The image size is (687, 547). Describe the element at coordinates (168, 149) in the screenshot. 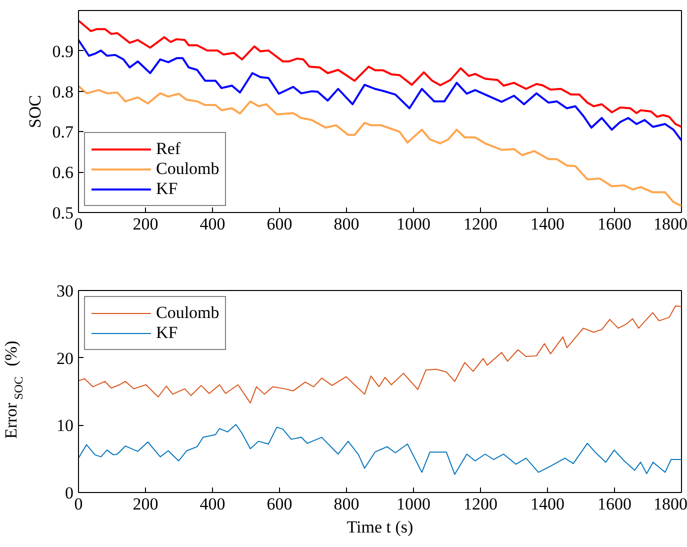

I see `legend-label: Ref` at that location.